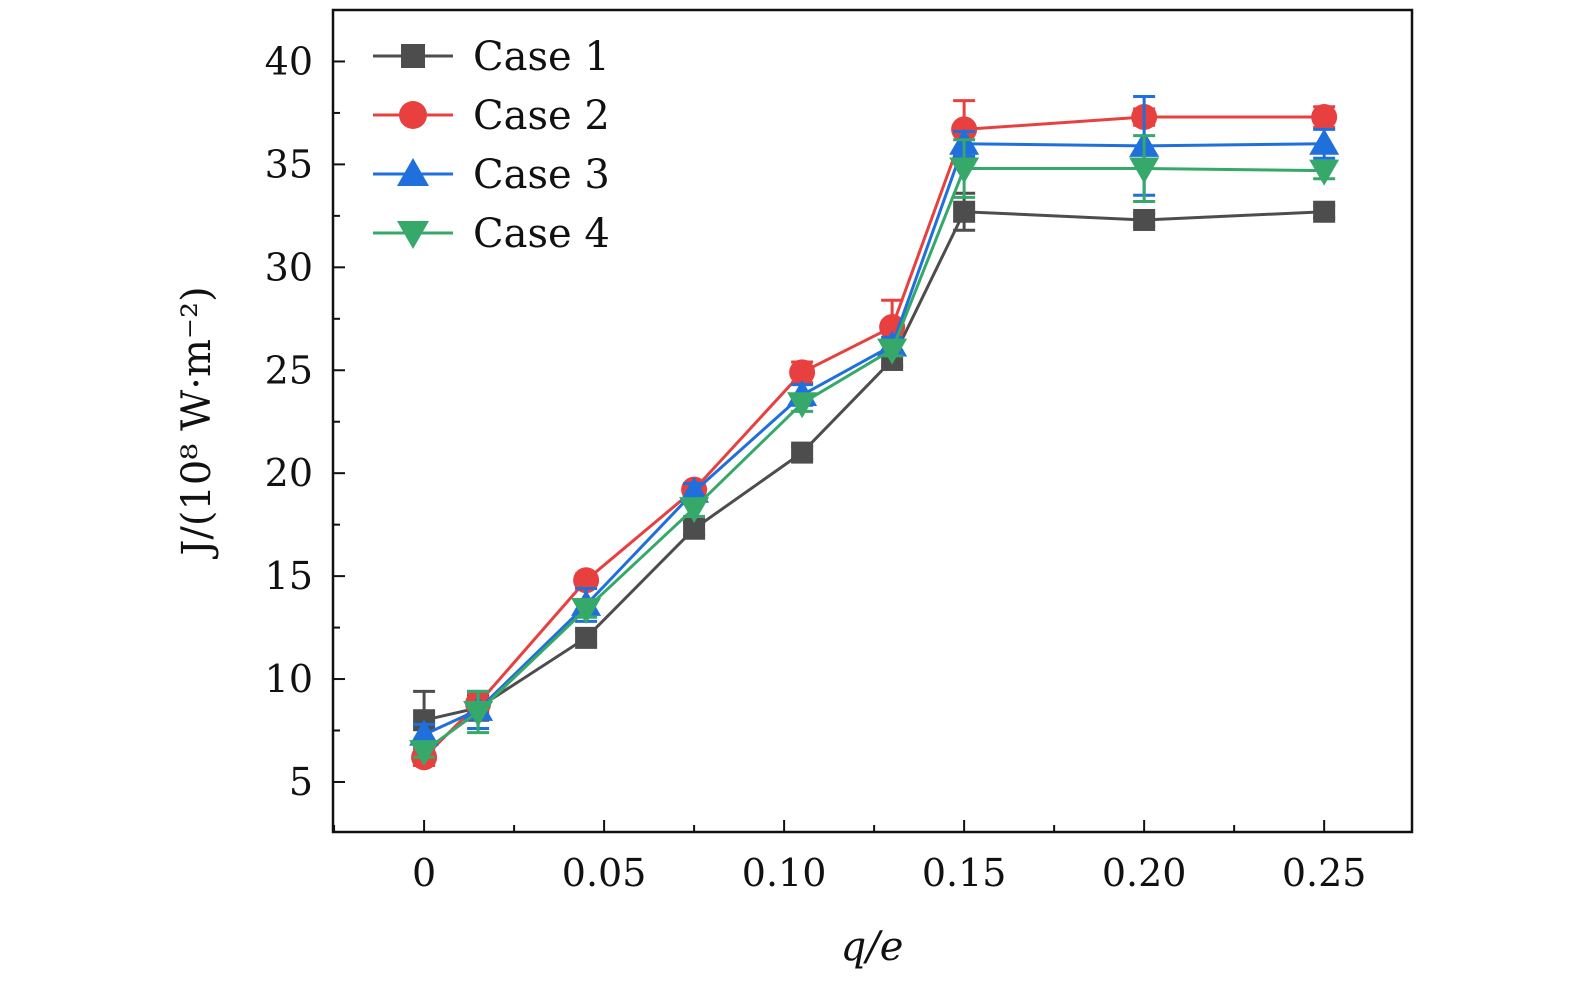 This screenshot has height=984, width=1575. I want to click on legend-item: Case 2, so click(491, 116).